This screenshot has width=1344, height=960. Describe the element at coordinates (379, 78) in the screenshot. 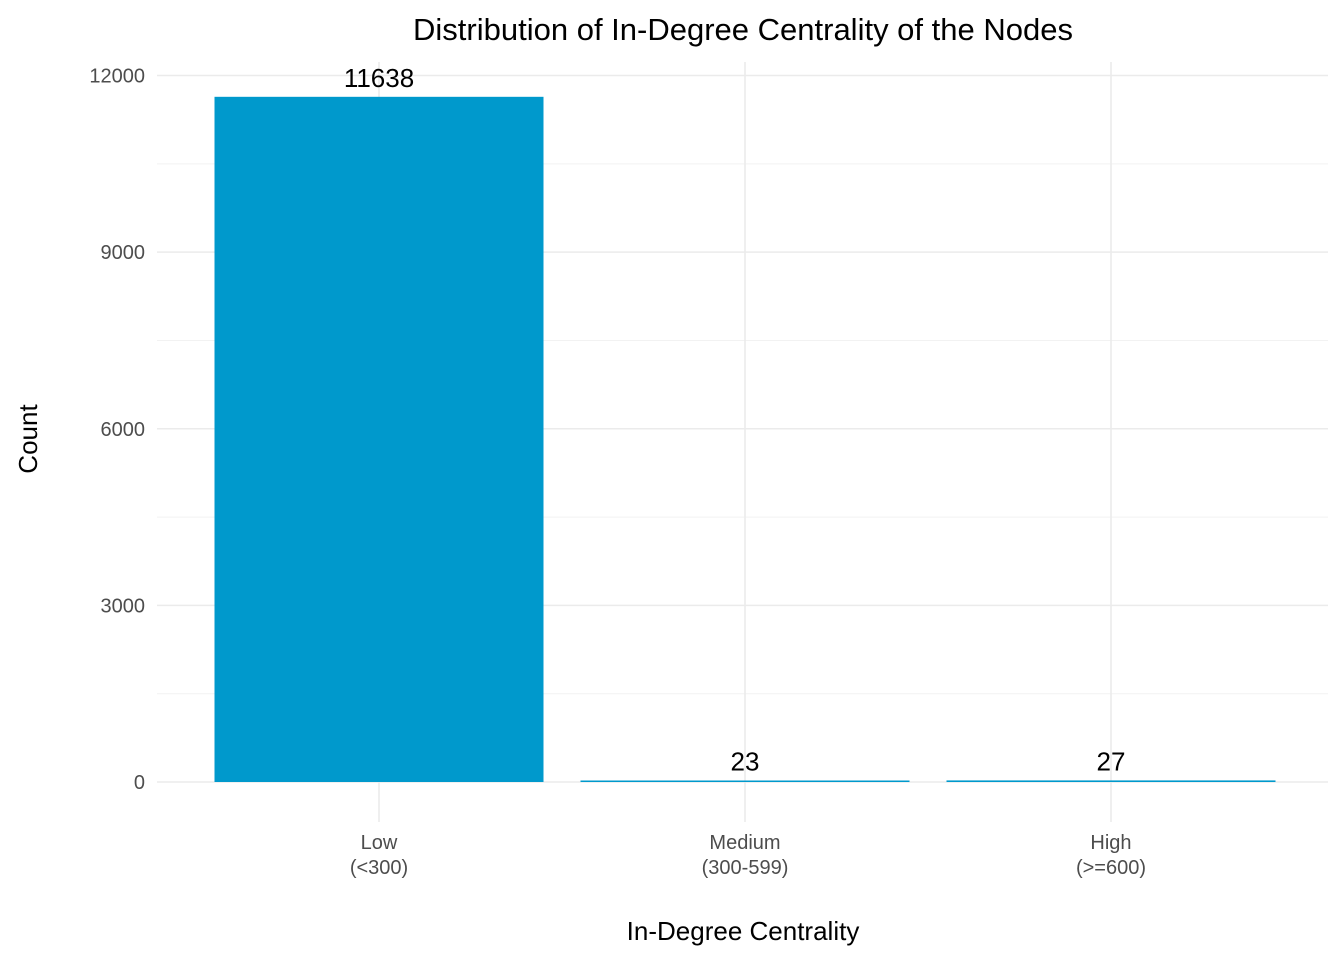

I see `bar-value-label: 11638` at that location.